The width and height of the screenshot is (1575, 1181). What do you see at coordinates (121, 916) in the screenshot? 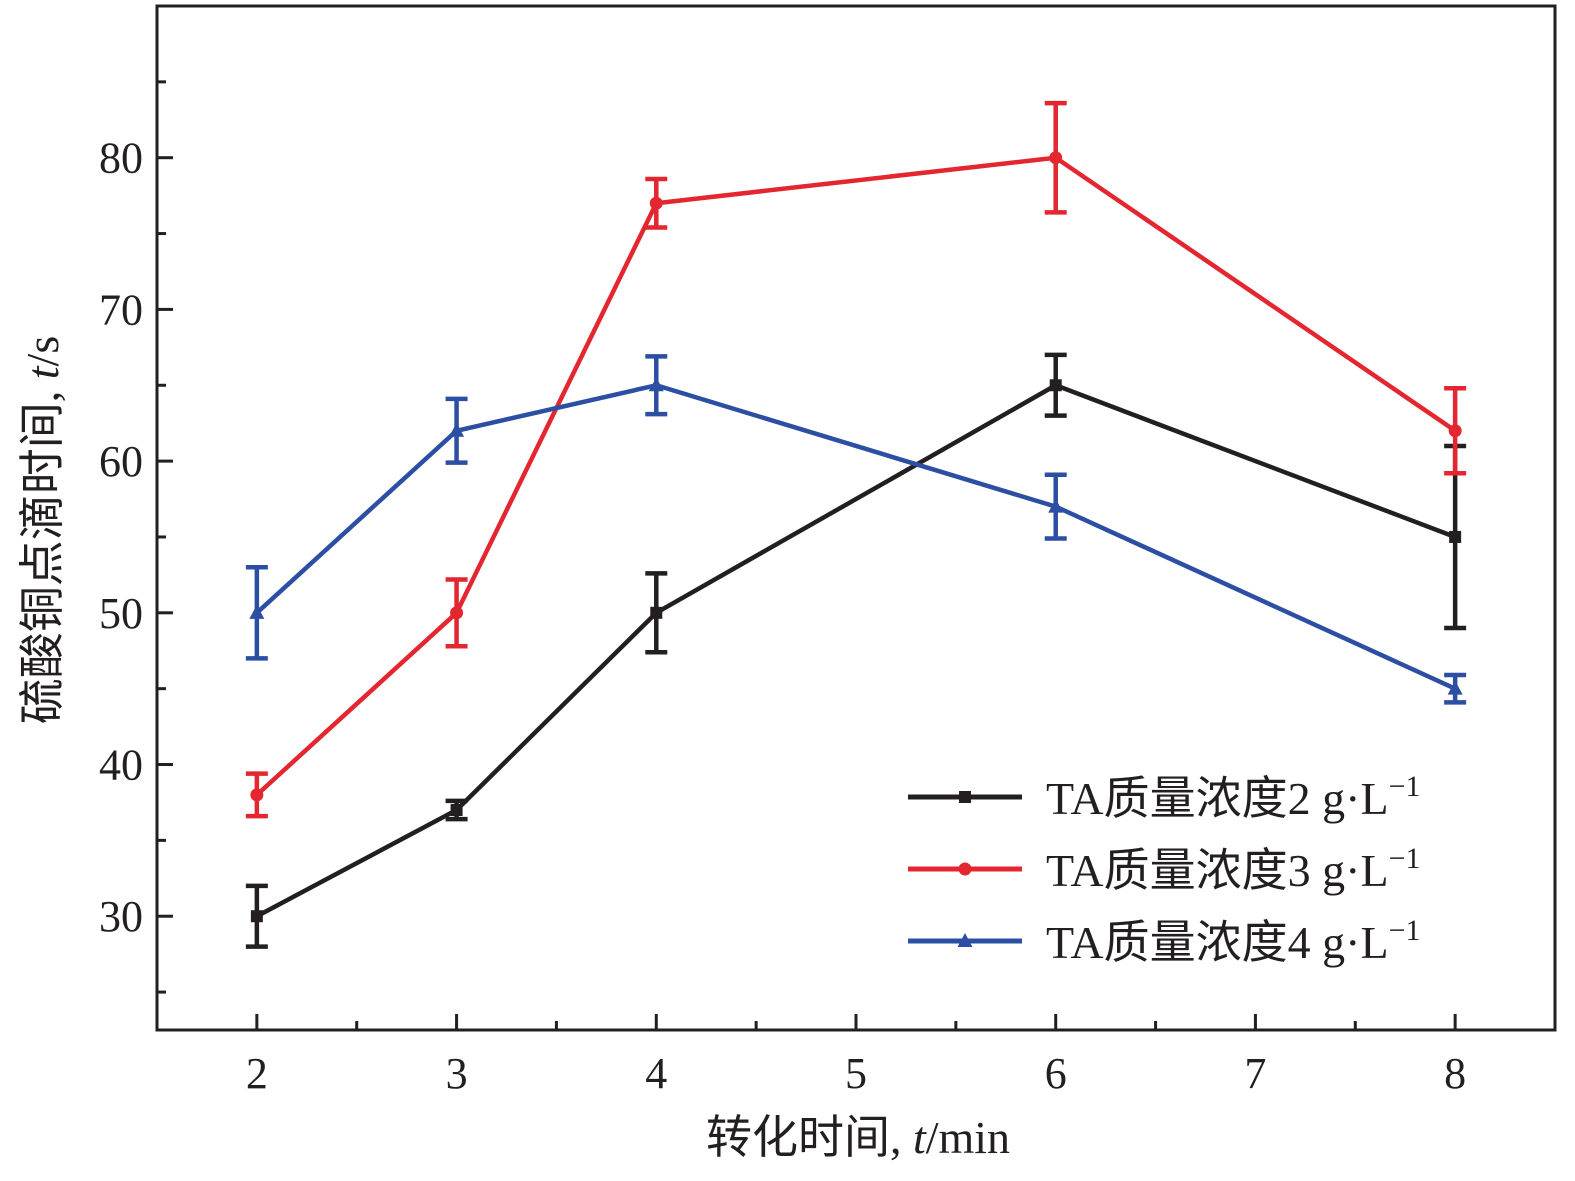
I see `y-tick-label: 30` at bounding box center [121, 916].